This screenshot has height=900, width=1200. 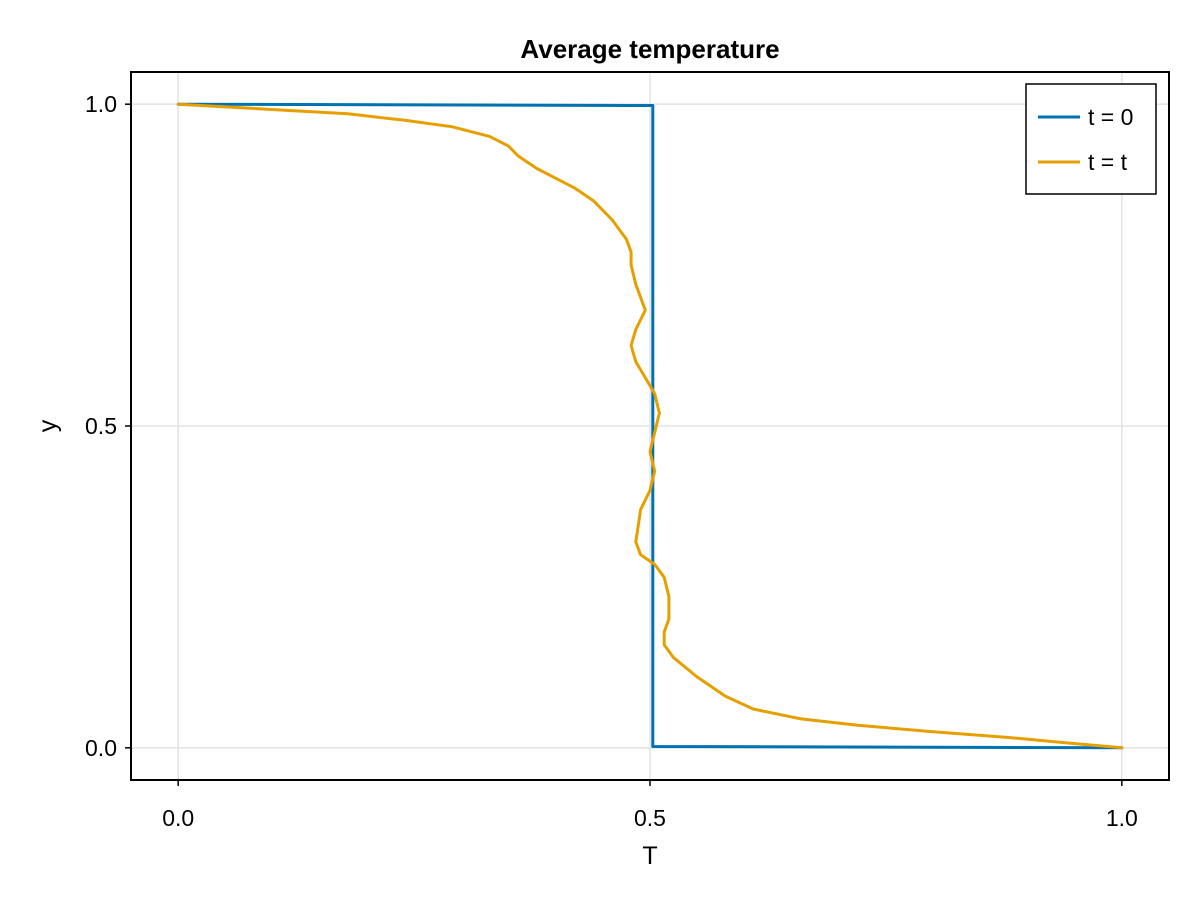 I want to click on x-tick-label: 1.0, so click(x=1122, y=818).